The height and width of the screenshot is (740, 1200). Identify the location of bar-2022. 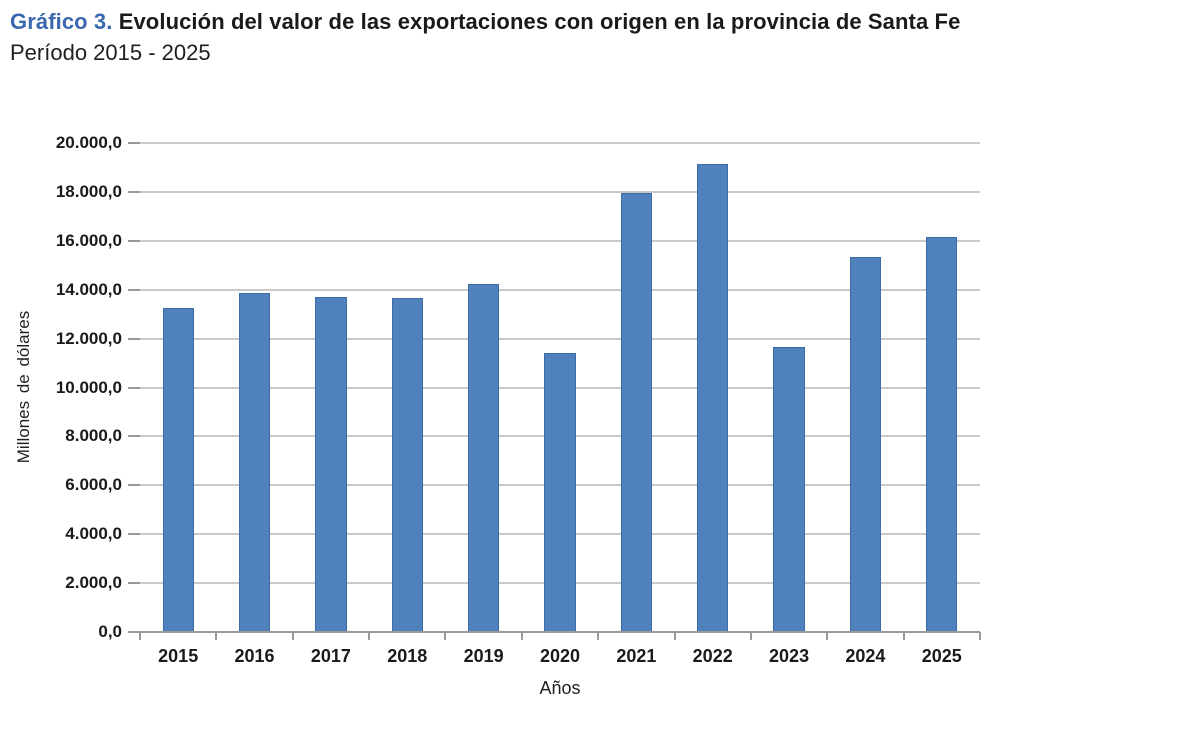
(713, 397).